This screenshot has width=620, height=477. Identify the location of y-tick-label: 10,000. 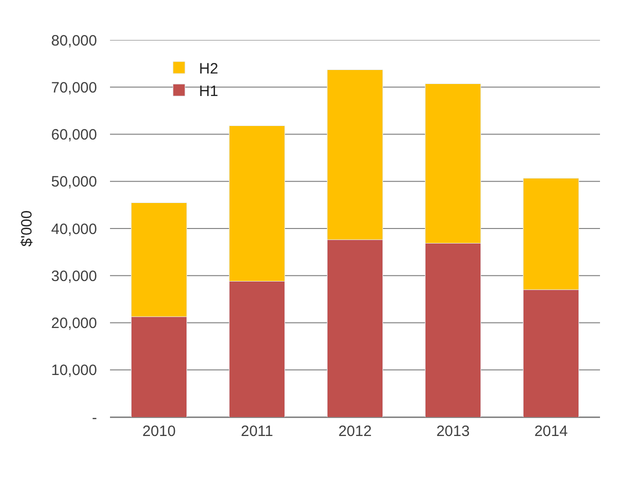
(74, 371).